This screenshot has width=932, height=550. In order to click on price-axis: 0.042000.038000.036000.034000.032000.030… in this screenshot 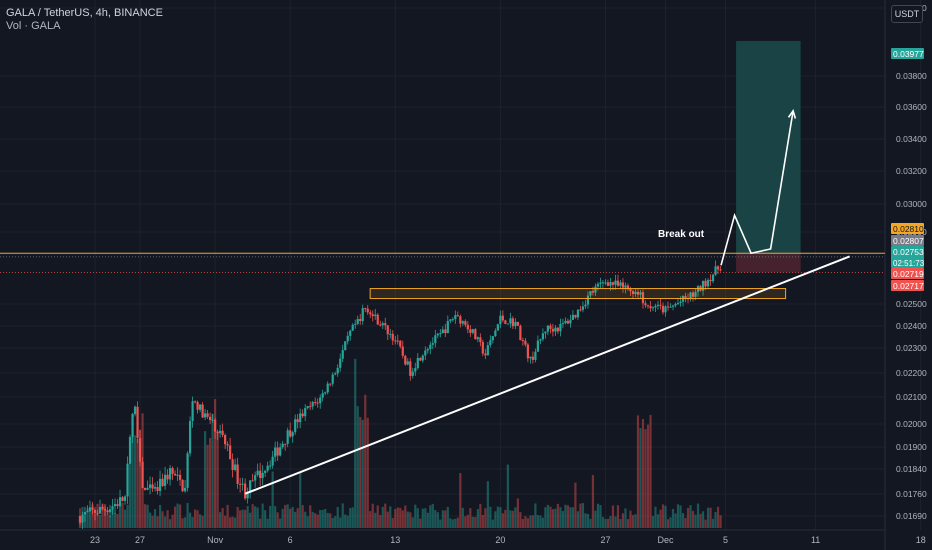, I will do `click(909, 262)`.